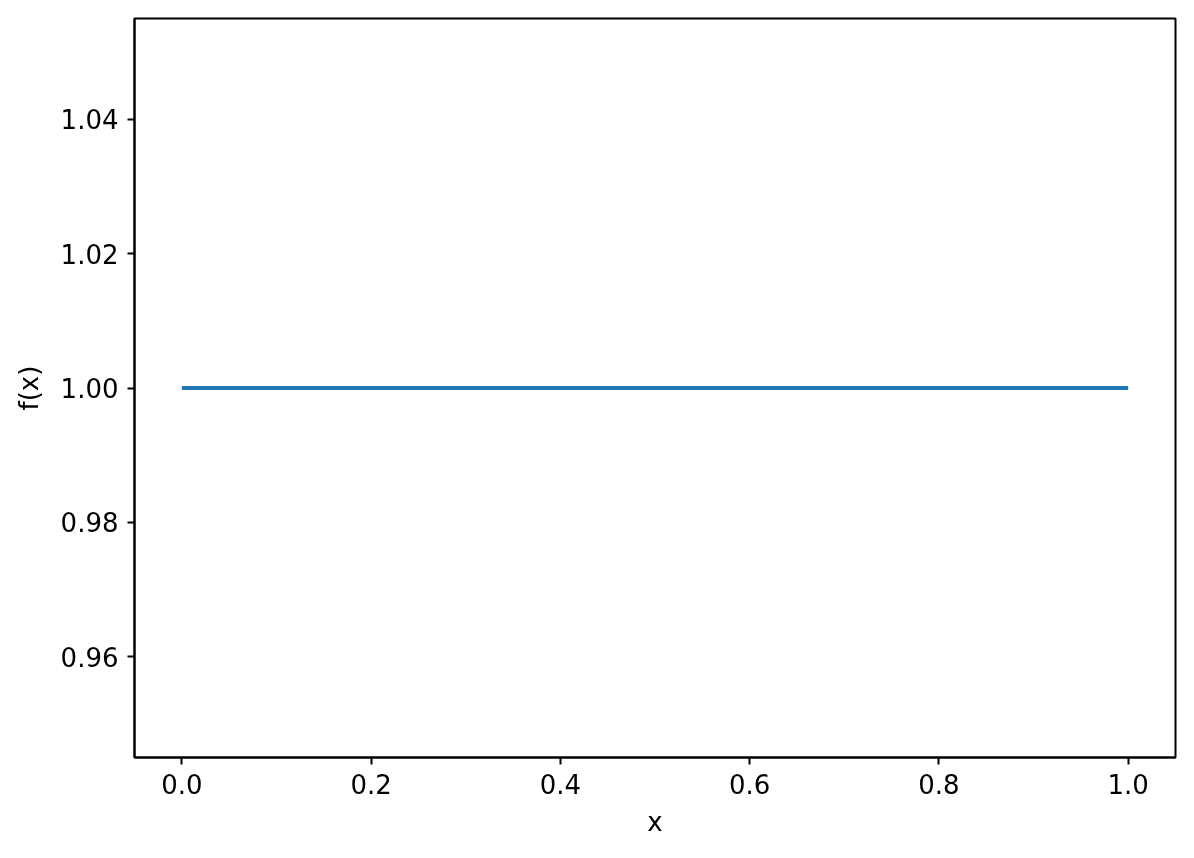 Image resolution: width=1194 pixels, height=858 pixels. What do you see at coordinates (939, 784) in the screenshot?
I see `x-tick-label: 0.8` at bounding box center [939, 784].